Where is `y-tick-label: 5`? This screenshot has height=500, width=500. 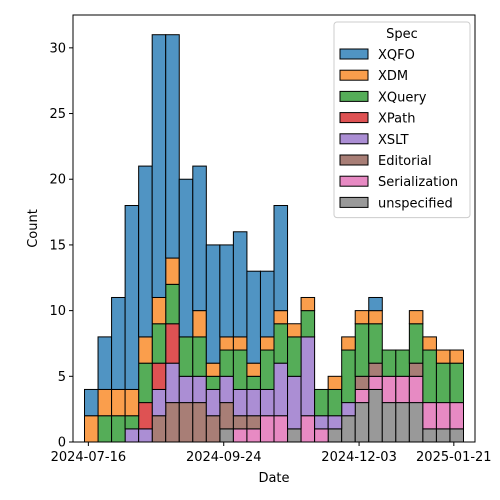 y-tick-label: 5 is located at coordinates (62, 377).